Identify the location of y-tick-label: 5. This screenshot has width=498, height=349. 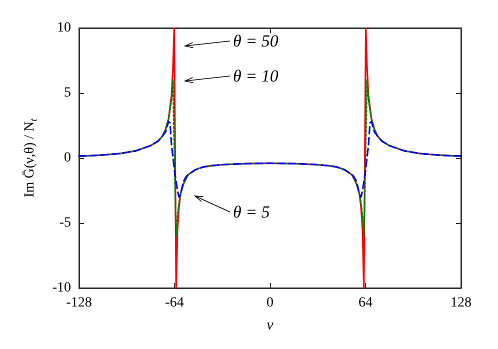
(67, 93).